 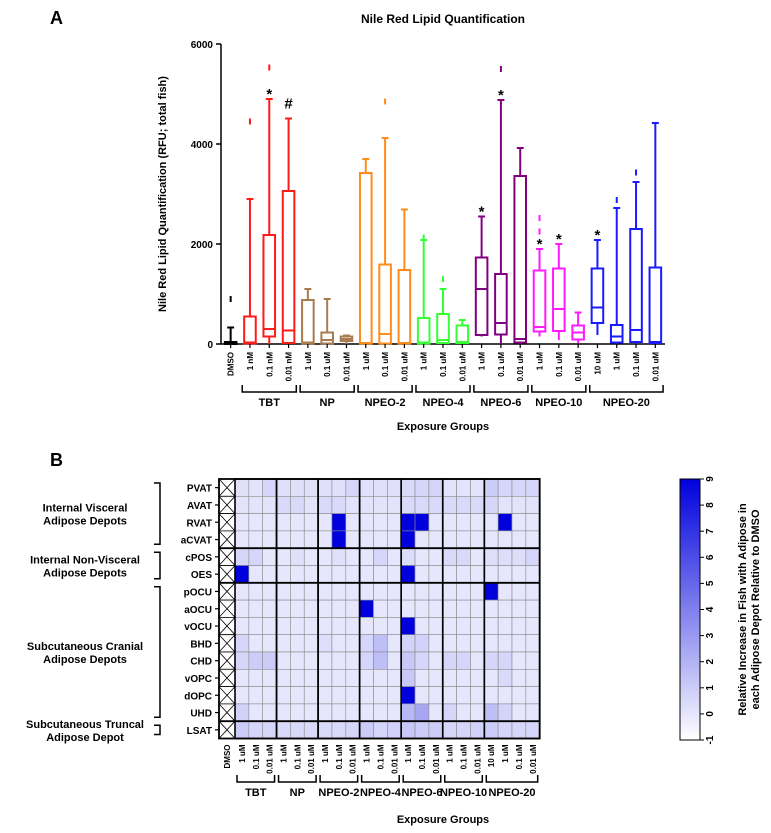 What do you see at coordinates (85, 647) in the screenshot?
I see `row-group-label-line: Subcutaneous Cranial` at bounding box center [85, 647].